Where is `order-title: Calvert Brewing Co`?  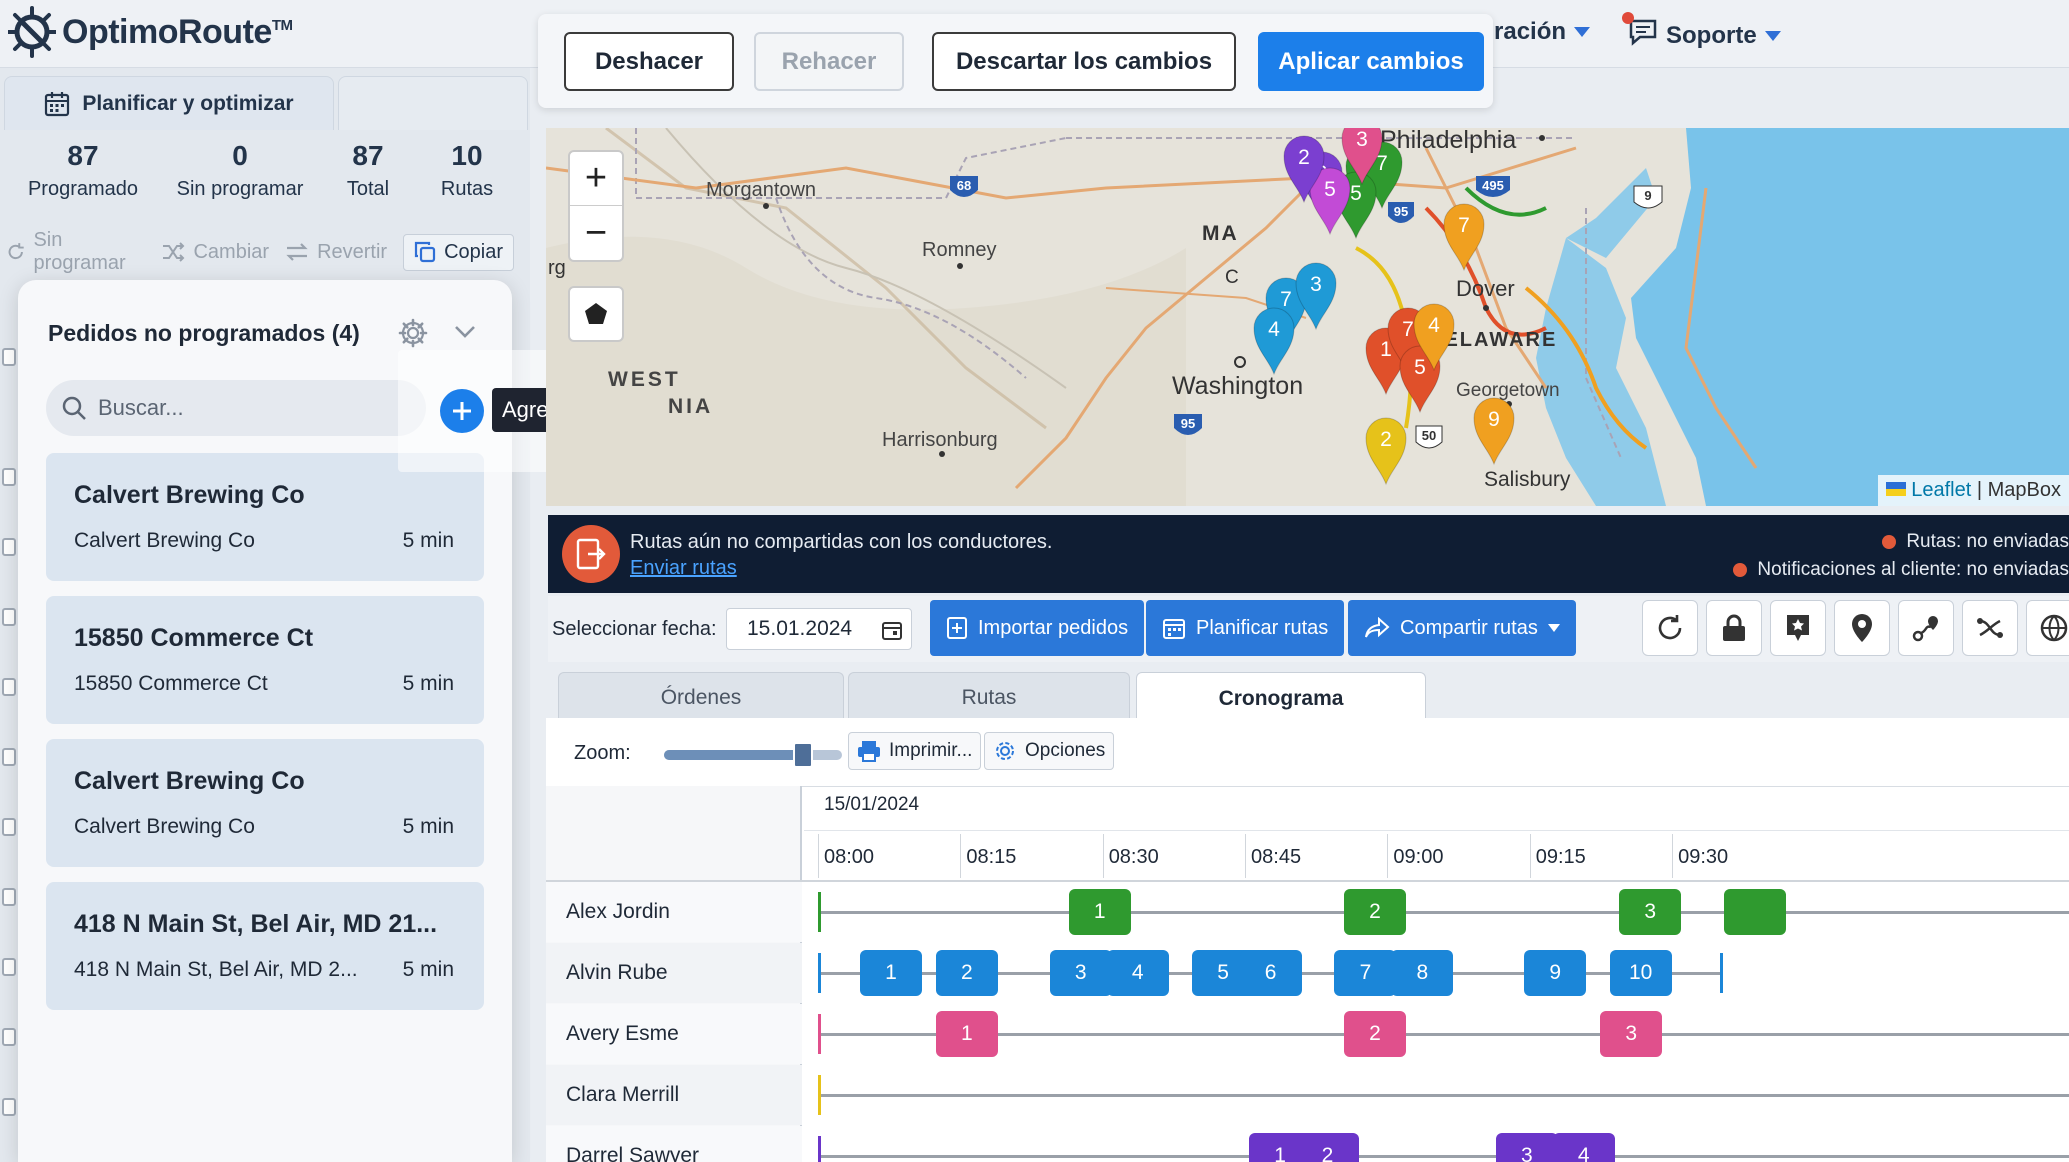 order-title: Calvert Brewing Co is located at coordinates (189, 781).